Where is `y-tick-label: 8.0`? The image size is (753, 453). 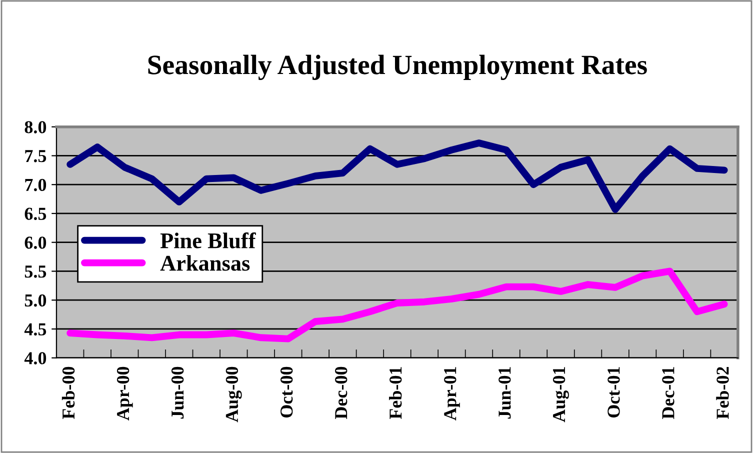
y-tick-label: 8.0 is located at coordinates (35, 127).